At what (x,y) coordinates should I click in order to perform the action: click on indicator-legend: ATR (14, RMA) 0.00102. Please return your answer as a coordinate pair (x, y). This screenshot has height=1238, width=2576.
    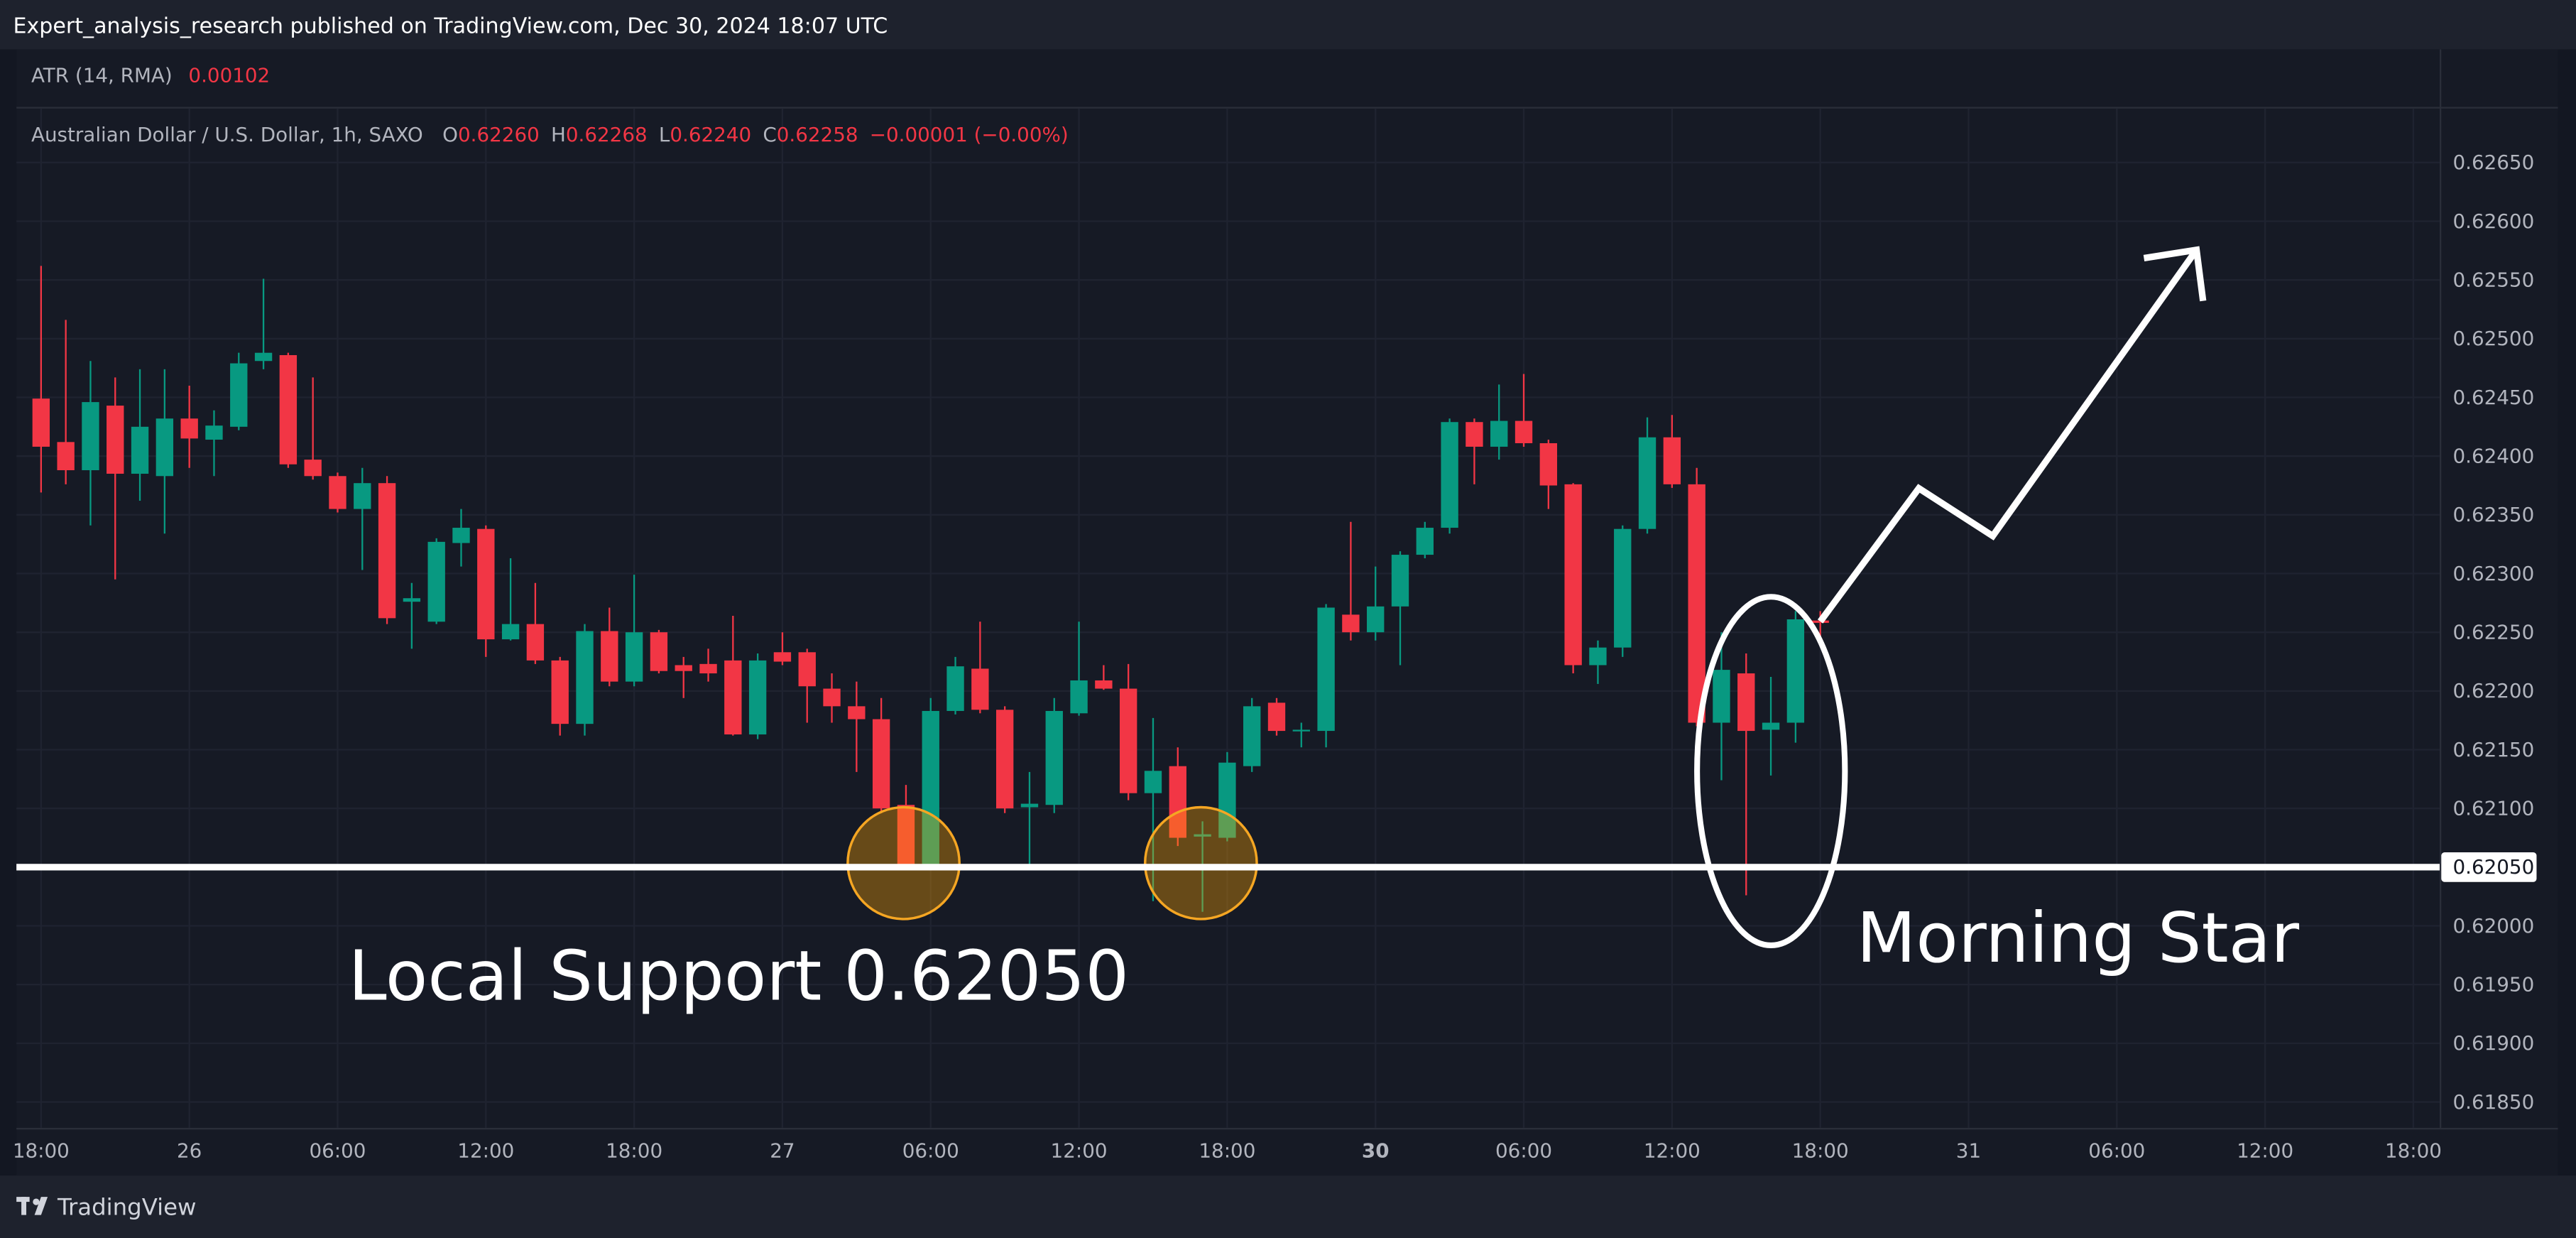
    Looking at the image, I should click on (150, 75).